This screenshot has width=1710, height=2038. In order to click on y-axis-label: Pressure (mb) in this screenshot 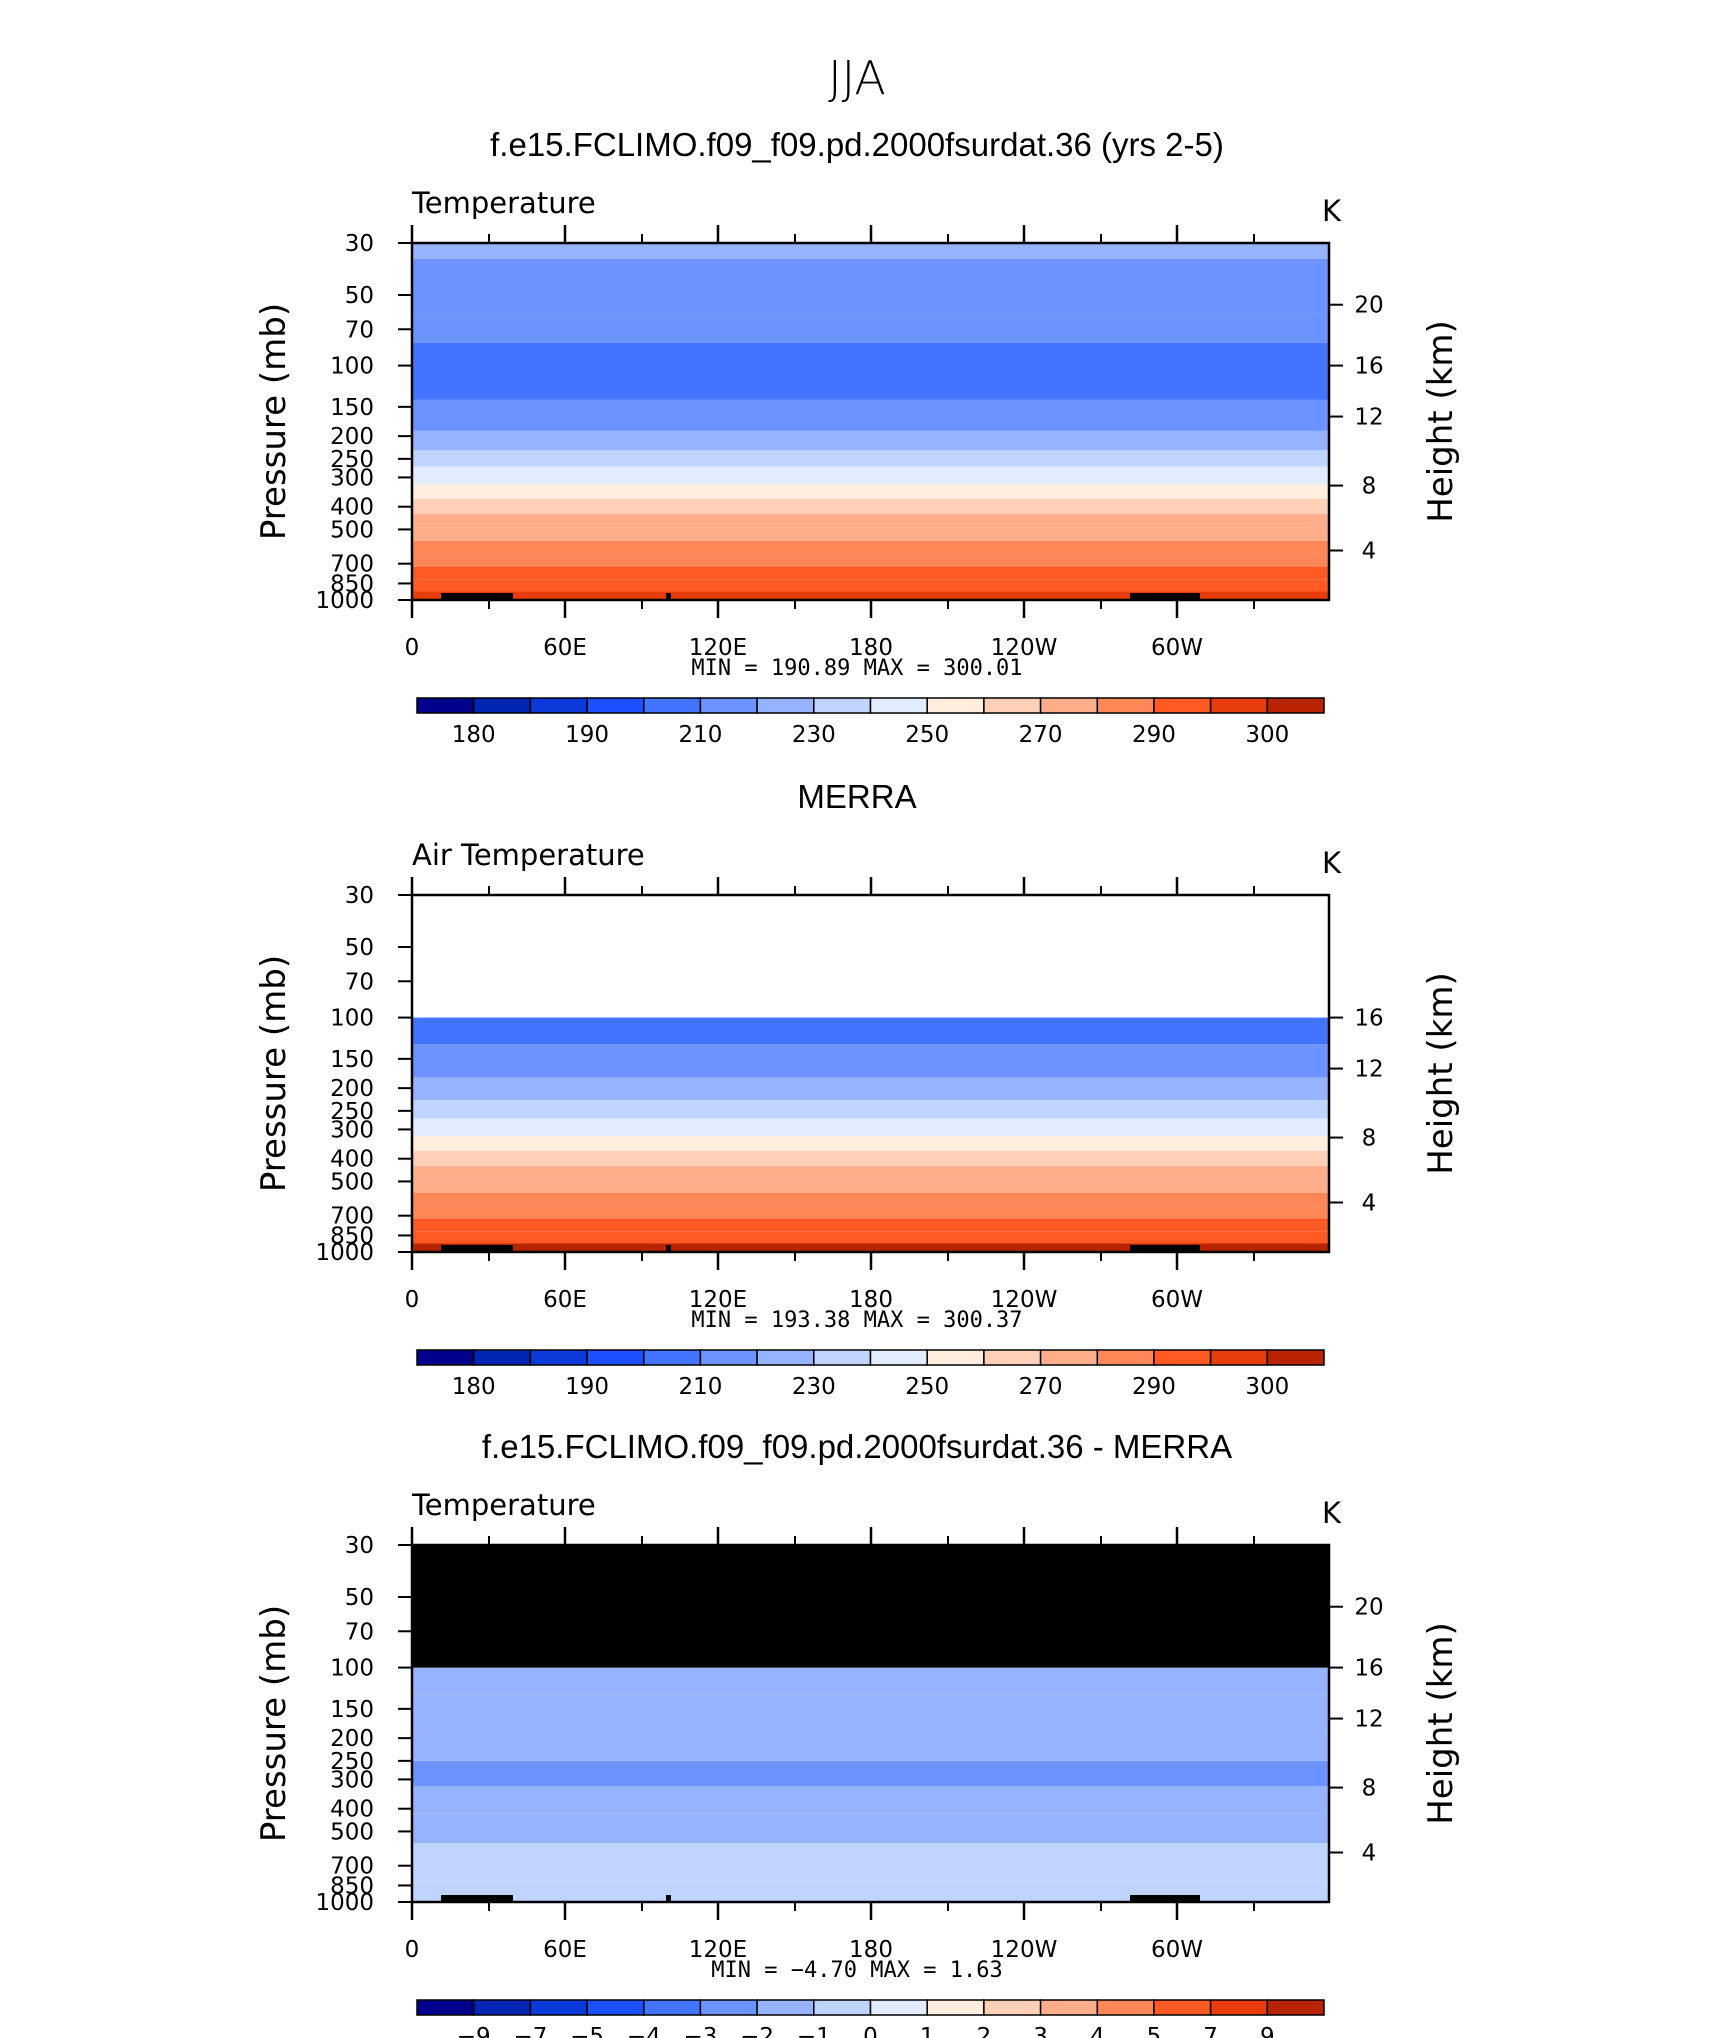, I will do `click(274, 1723)`.